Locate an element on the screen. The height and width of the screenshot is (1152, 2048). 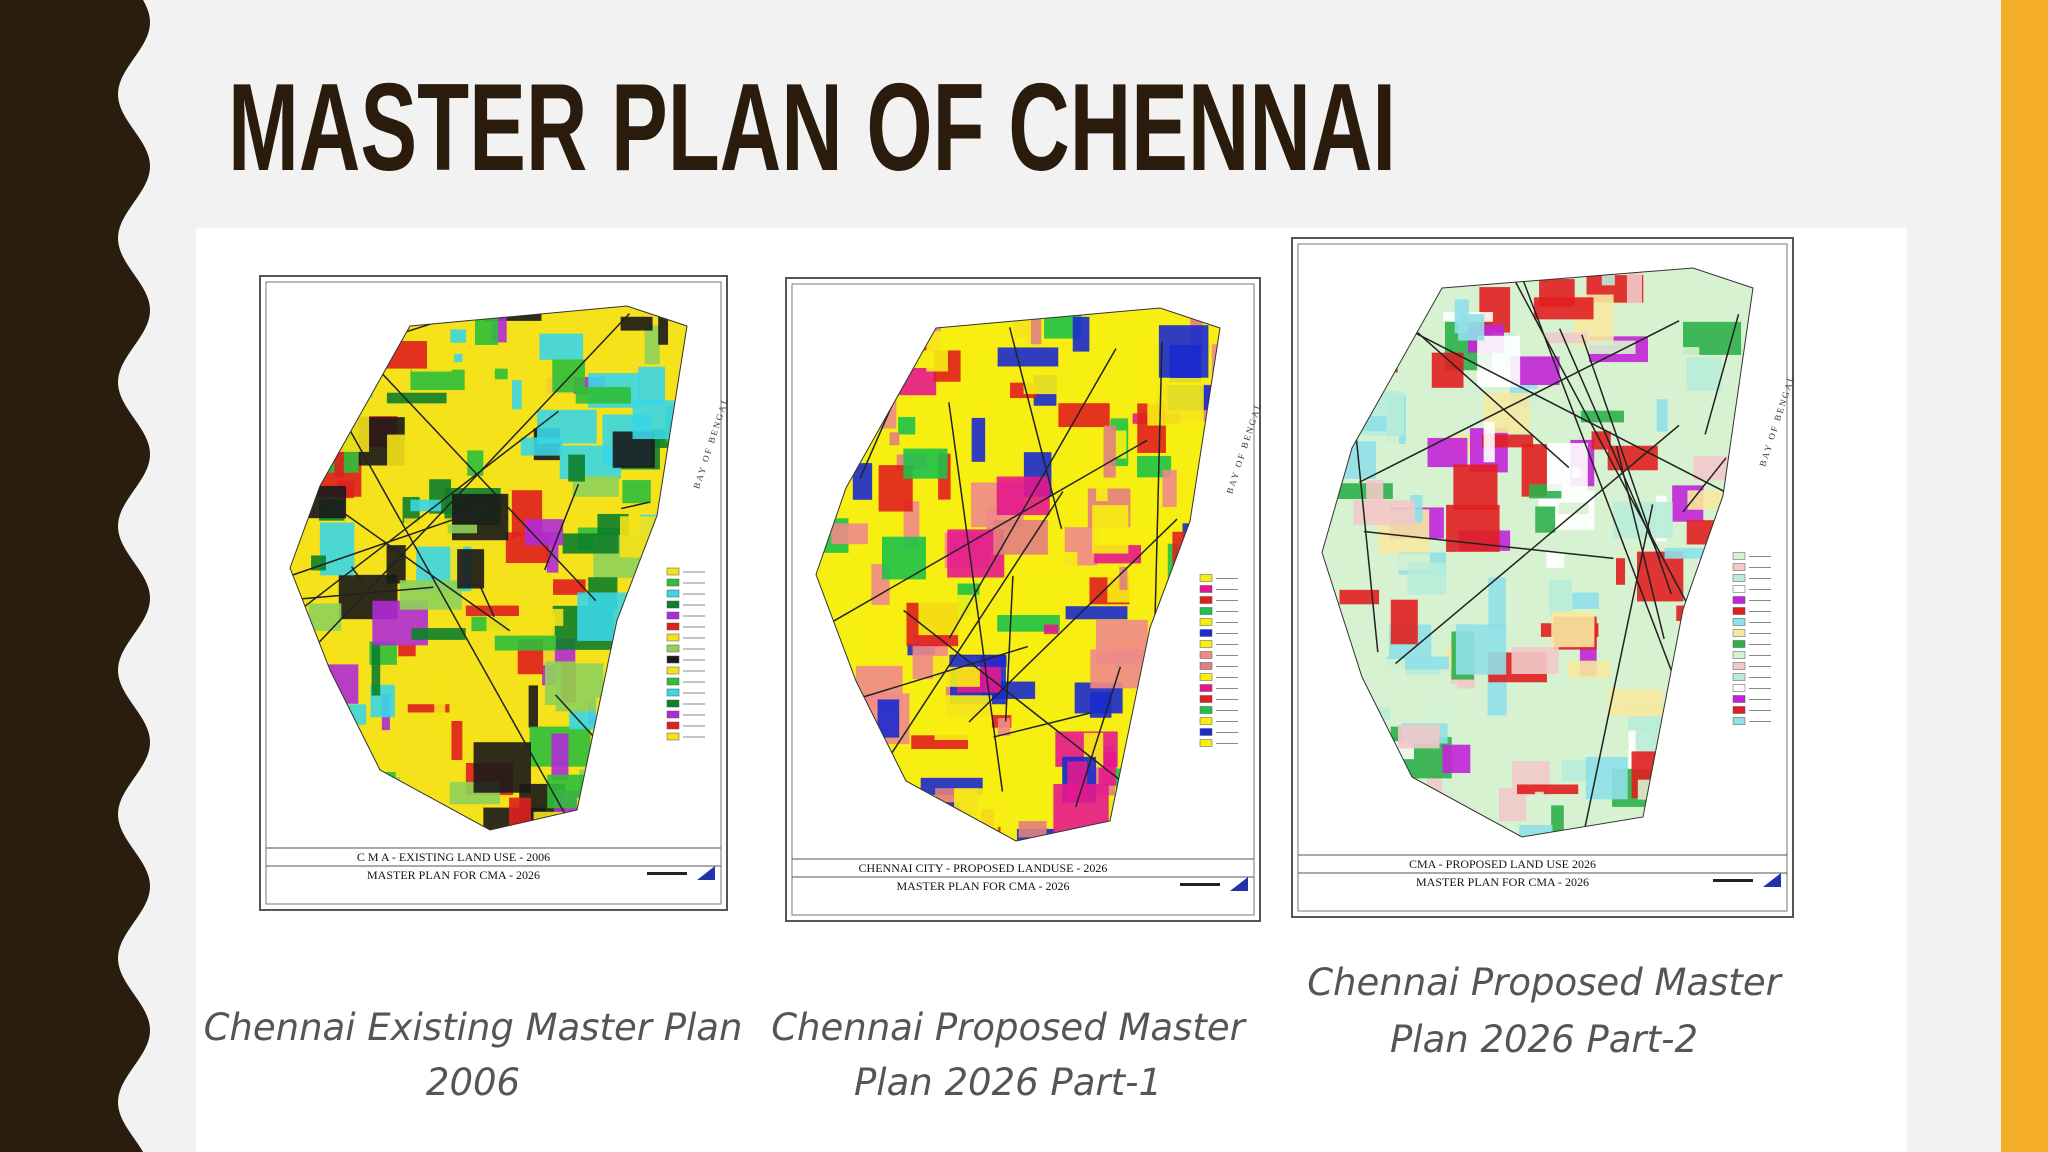
caption: Chennai Existing Master Plan is located at coordinates (473, 1027).